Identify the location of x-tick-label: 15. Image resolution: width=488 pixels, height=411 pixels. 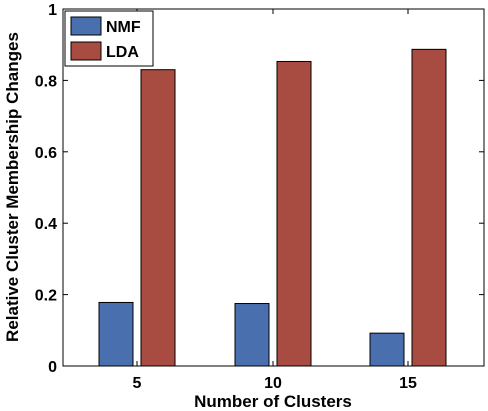
(408, 383).